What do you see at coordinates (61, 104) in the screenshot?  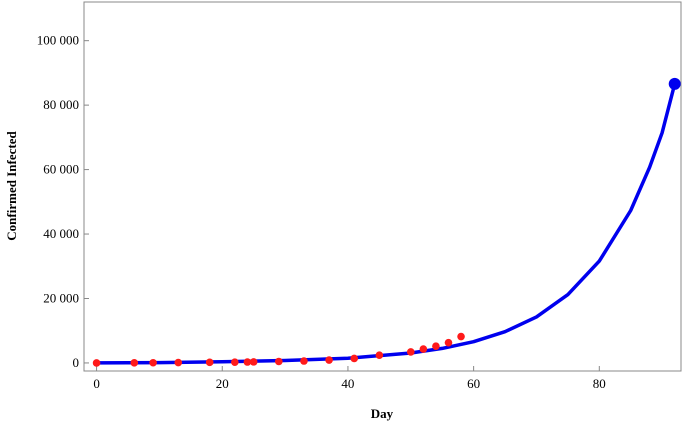 I see `y-tick-label: 80 000` at bounding box center [61, 104].